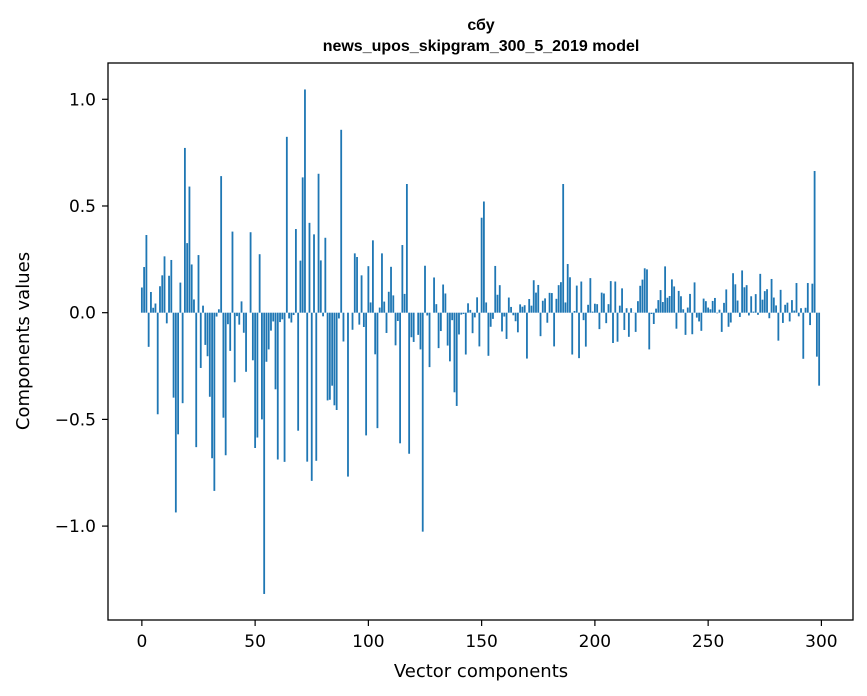 This screenshot has width=867, height=696. Describe the element at coordinates (481, 46) in the screenshot. I see `chart-title-line2: news_upos_skipgram_300_5_2019 model` at that location.